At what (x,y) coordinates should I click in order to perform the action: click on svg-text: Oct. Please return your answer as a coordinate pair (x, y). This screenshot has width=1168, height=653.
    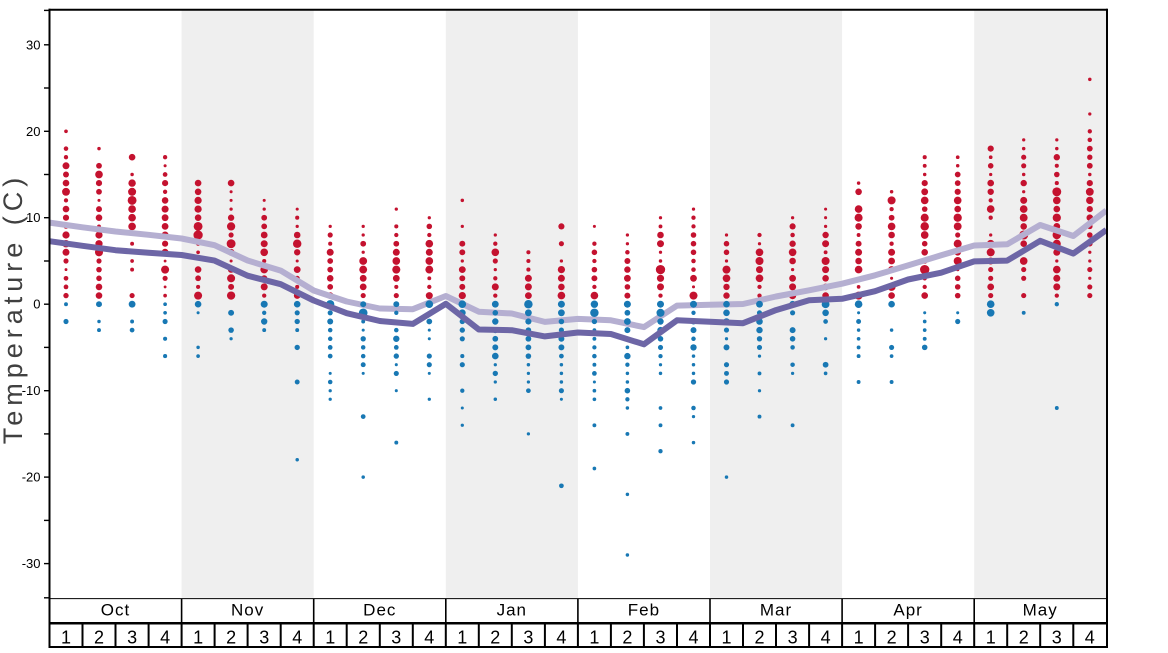
    Looking at the image, I should click on (115, 610).